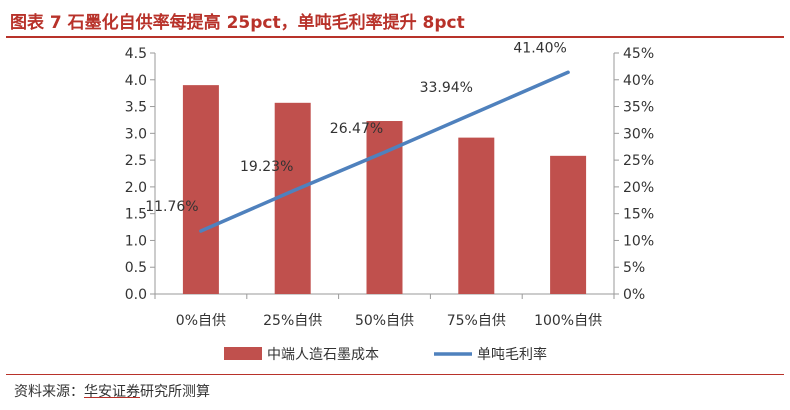 The image size is (790, 410). I want to click on right-axis-tick-label: 0%, so click(634, 295).